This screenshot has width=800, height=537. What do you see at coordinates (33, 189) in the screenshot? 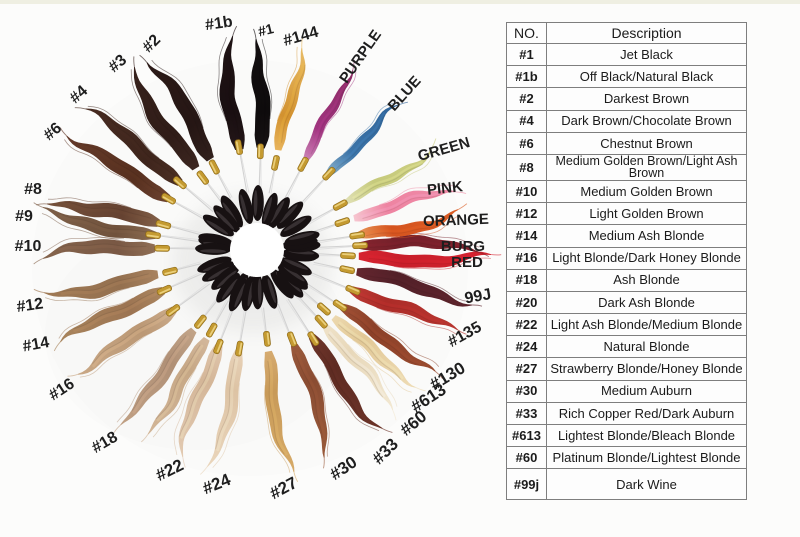
I see `svg-text: #8` at bounding box center [33, 189].